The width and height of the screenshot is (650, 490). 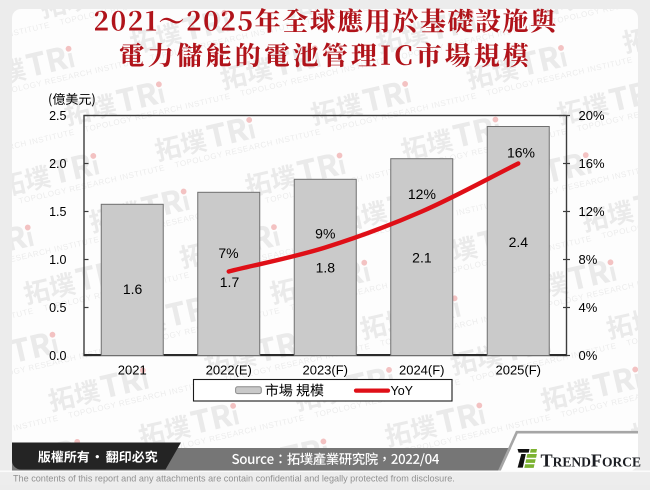 I want to click on svg-text: 2022(E), so click(x=229, y=370).